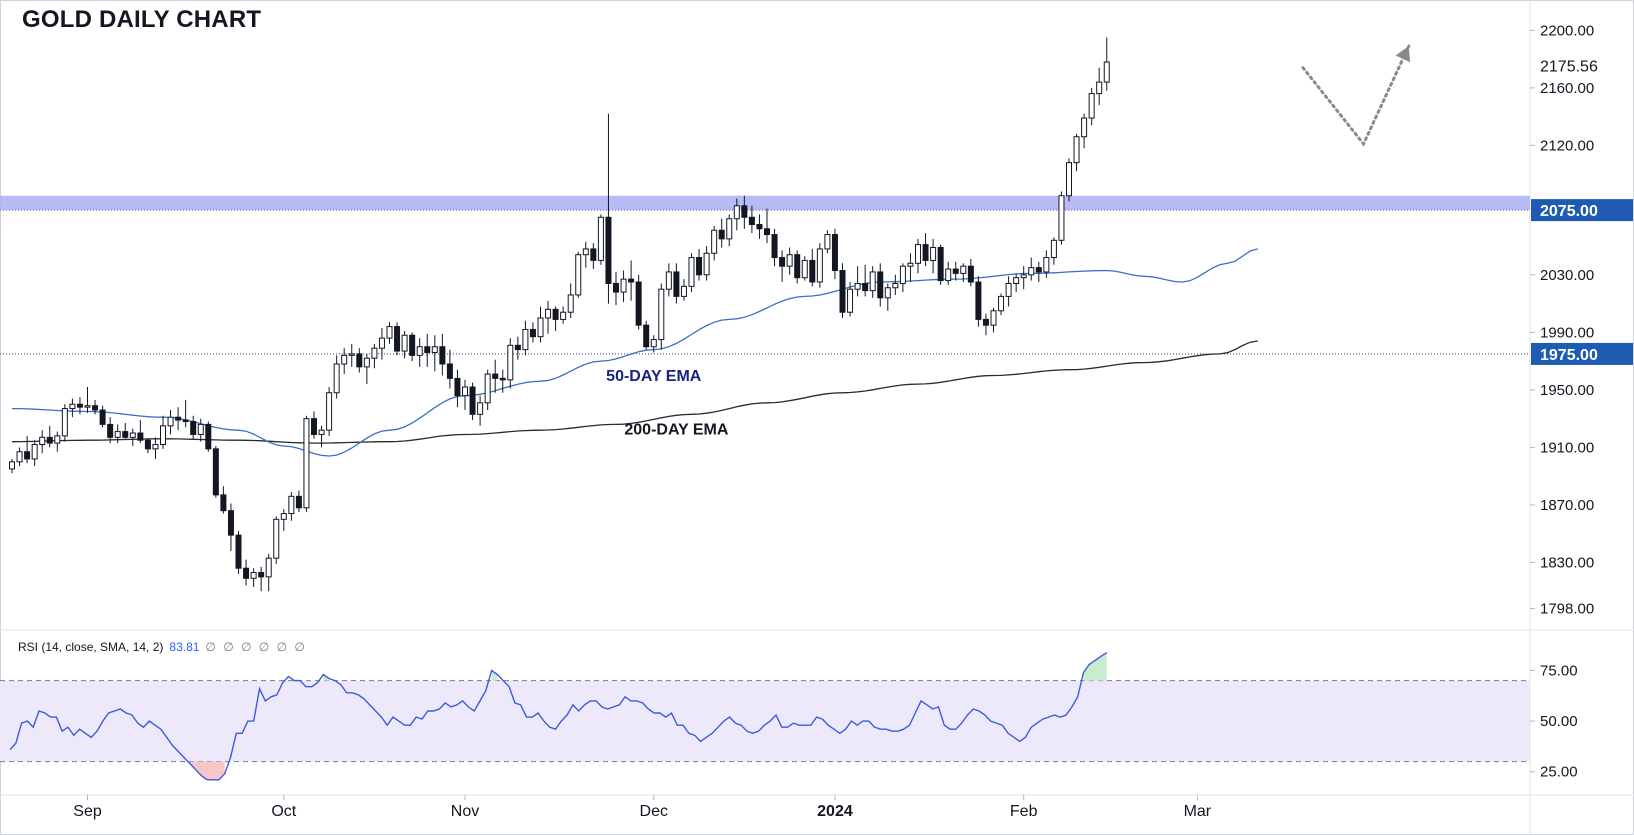 The image size is (1634, 835). Describe the element at coordinates (256, 647) in the screenshot. I see `rsi-legend-placeholders: ∅ ∅ ∅ ∅ ∅ ∅` at that location.